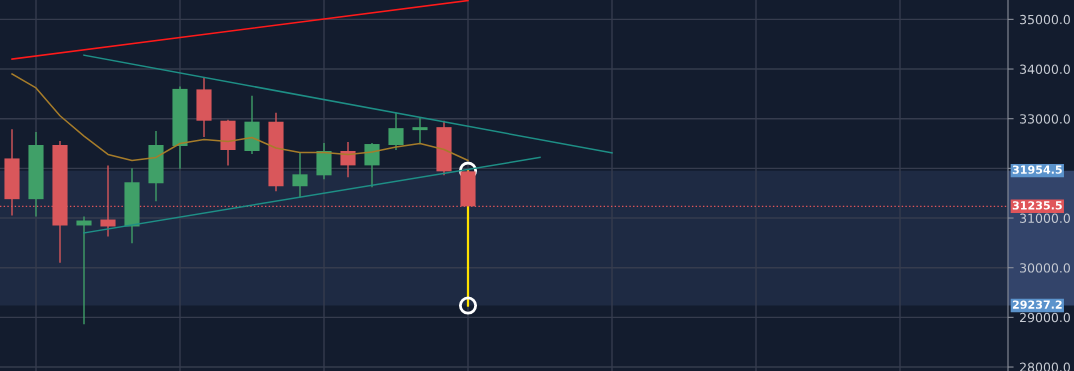 This screenshot has height=371, width=1074. I want to click on y-tick-label: 30000.0, so click(1045, 268).